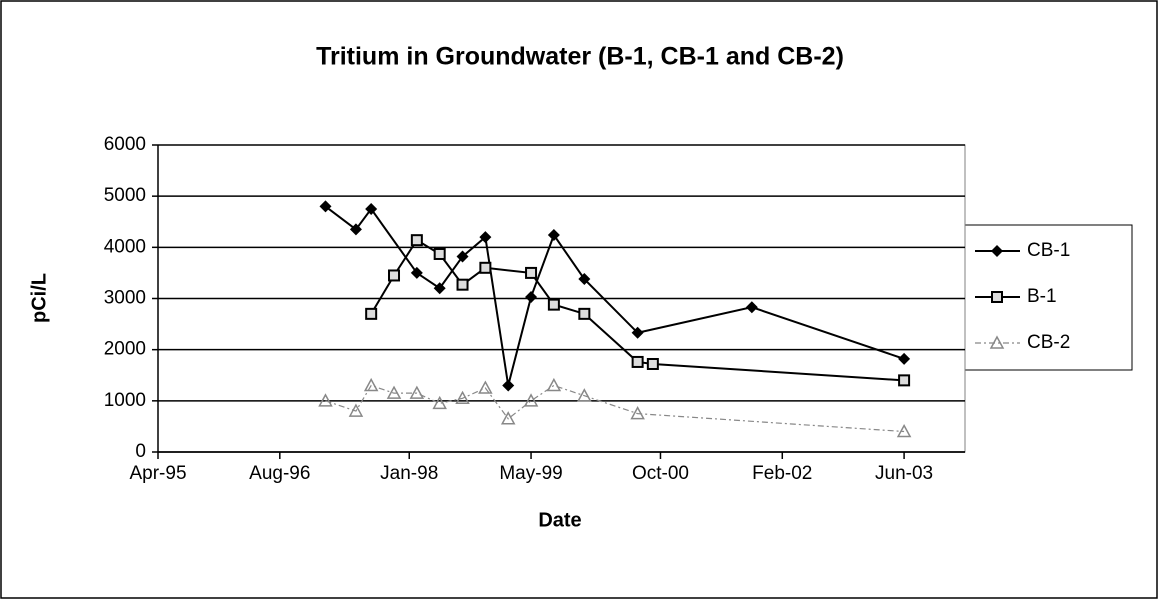 This screenshot has height=599, width=1158. What do you see at coordinates (157, 473) in the screenshot?
I see `x-tick-label: Apr-95` at bounding box center [157, 473].